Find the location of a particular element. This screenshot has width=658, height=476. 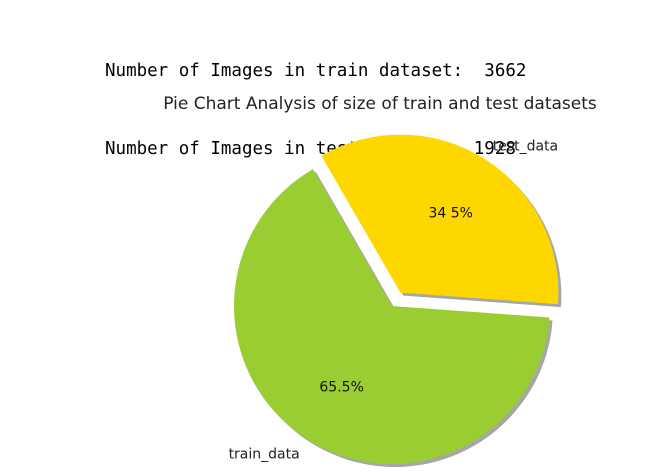

pie-slice-test_data is located at coordinates (440, 219).